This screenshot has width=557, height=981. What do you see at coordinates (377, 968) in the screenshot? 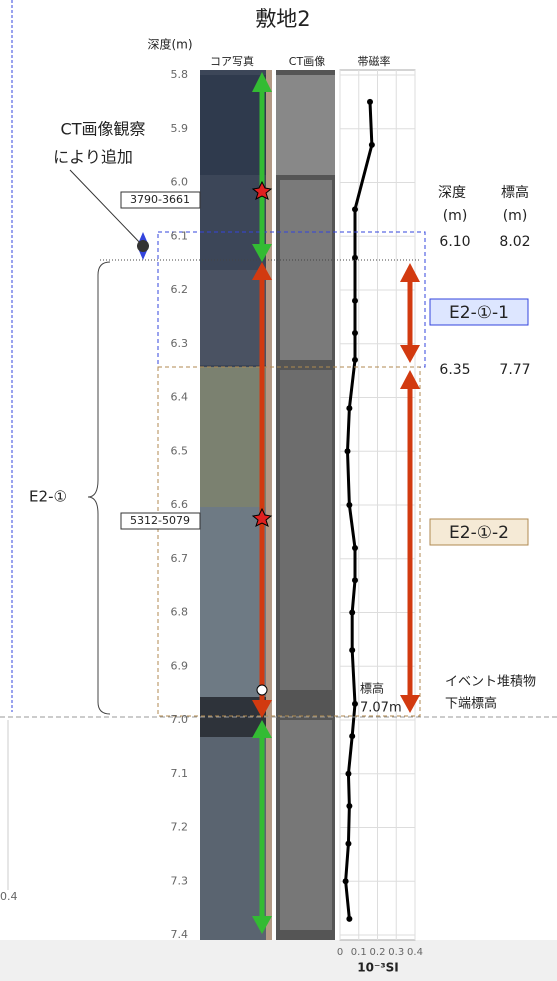
I see `x-axis-label: 10⁻³SI` at bounding box center [377, 968].